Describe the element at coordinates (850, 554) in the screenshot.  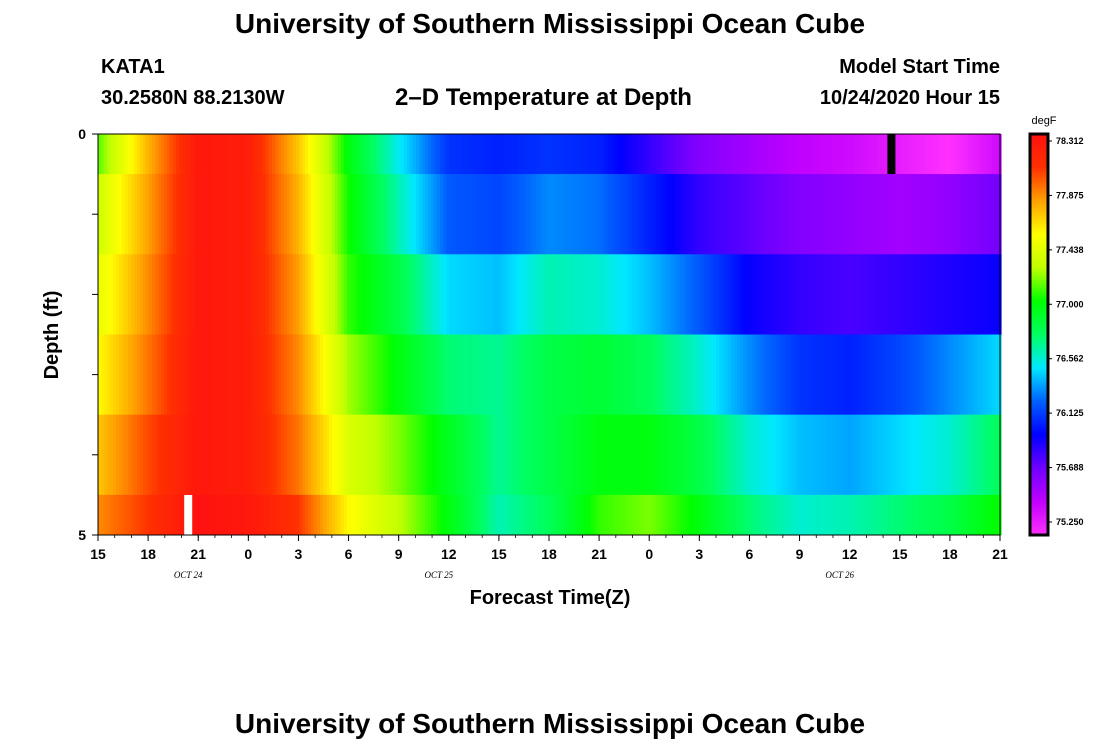
I see `x-tick-label: 12` at that location.